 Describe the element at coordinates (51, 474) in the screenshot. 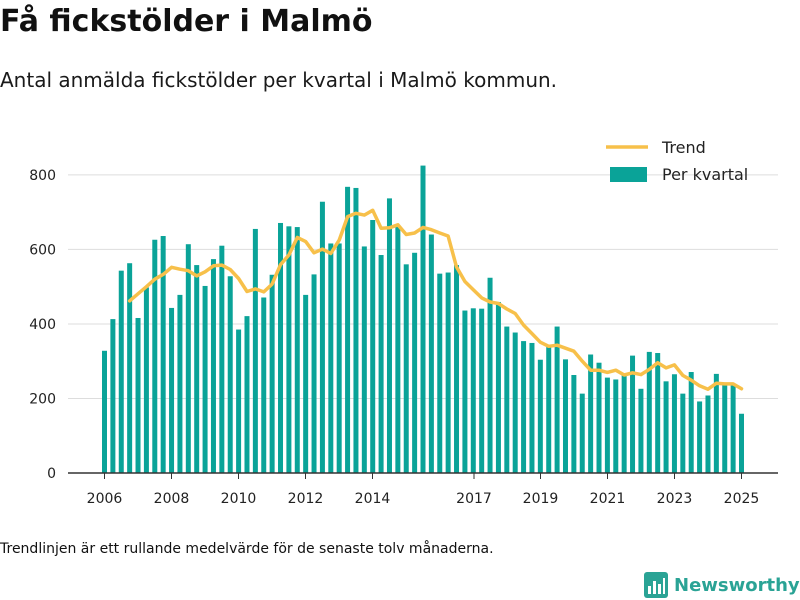

I see `y-tick-label: 0` at that location.